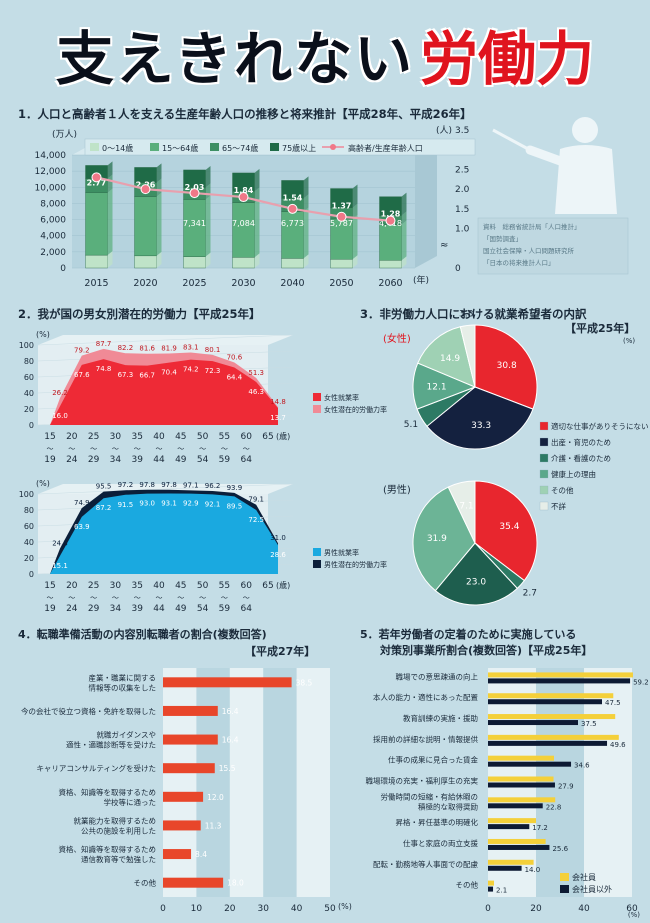 The width and height of the screenshot is (650, 923). I want to click on chart1-source-box, so click(553, 246).